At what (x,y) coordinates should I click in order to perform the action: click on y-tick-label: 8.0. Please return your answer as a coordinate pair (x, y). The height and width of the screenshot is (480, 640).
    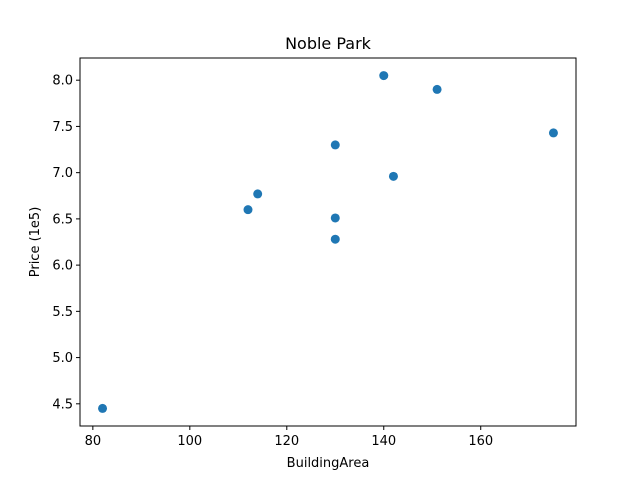
    Looking at the image, I should click on (62, 81).